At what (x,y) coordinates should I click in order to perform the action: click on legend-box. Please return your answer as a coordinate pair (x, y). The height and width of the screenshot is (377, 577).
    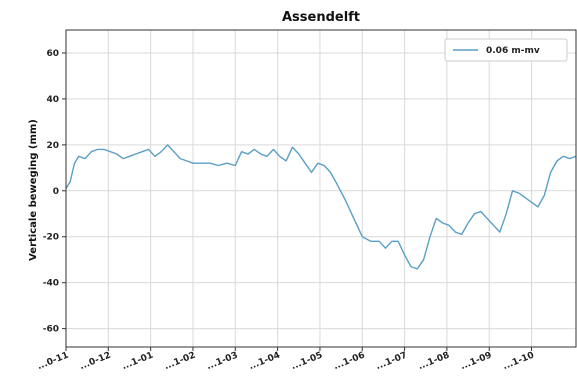
    Looking at the image, I should click on (506, 50).